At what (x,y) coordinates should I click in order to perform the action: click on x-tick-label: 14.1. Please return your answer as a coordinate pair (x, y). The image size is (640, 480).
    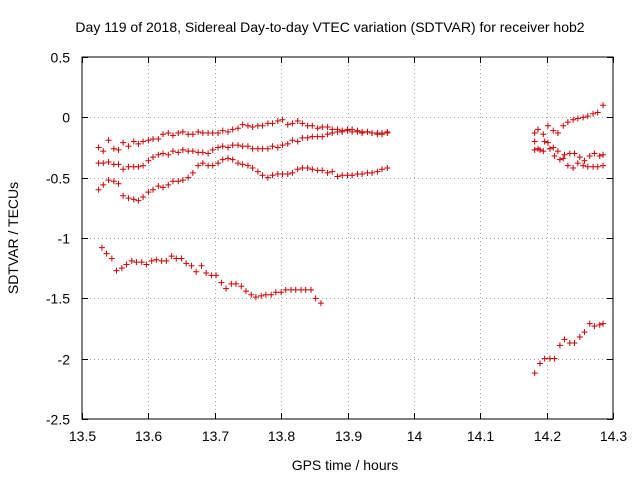
    Looking at the image, I should click on (480, 436).